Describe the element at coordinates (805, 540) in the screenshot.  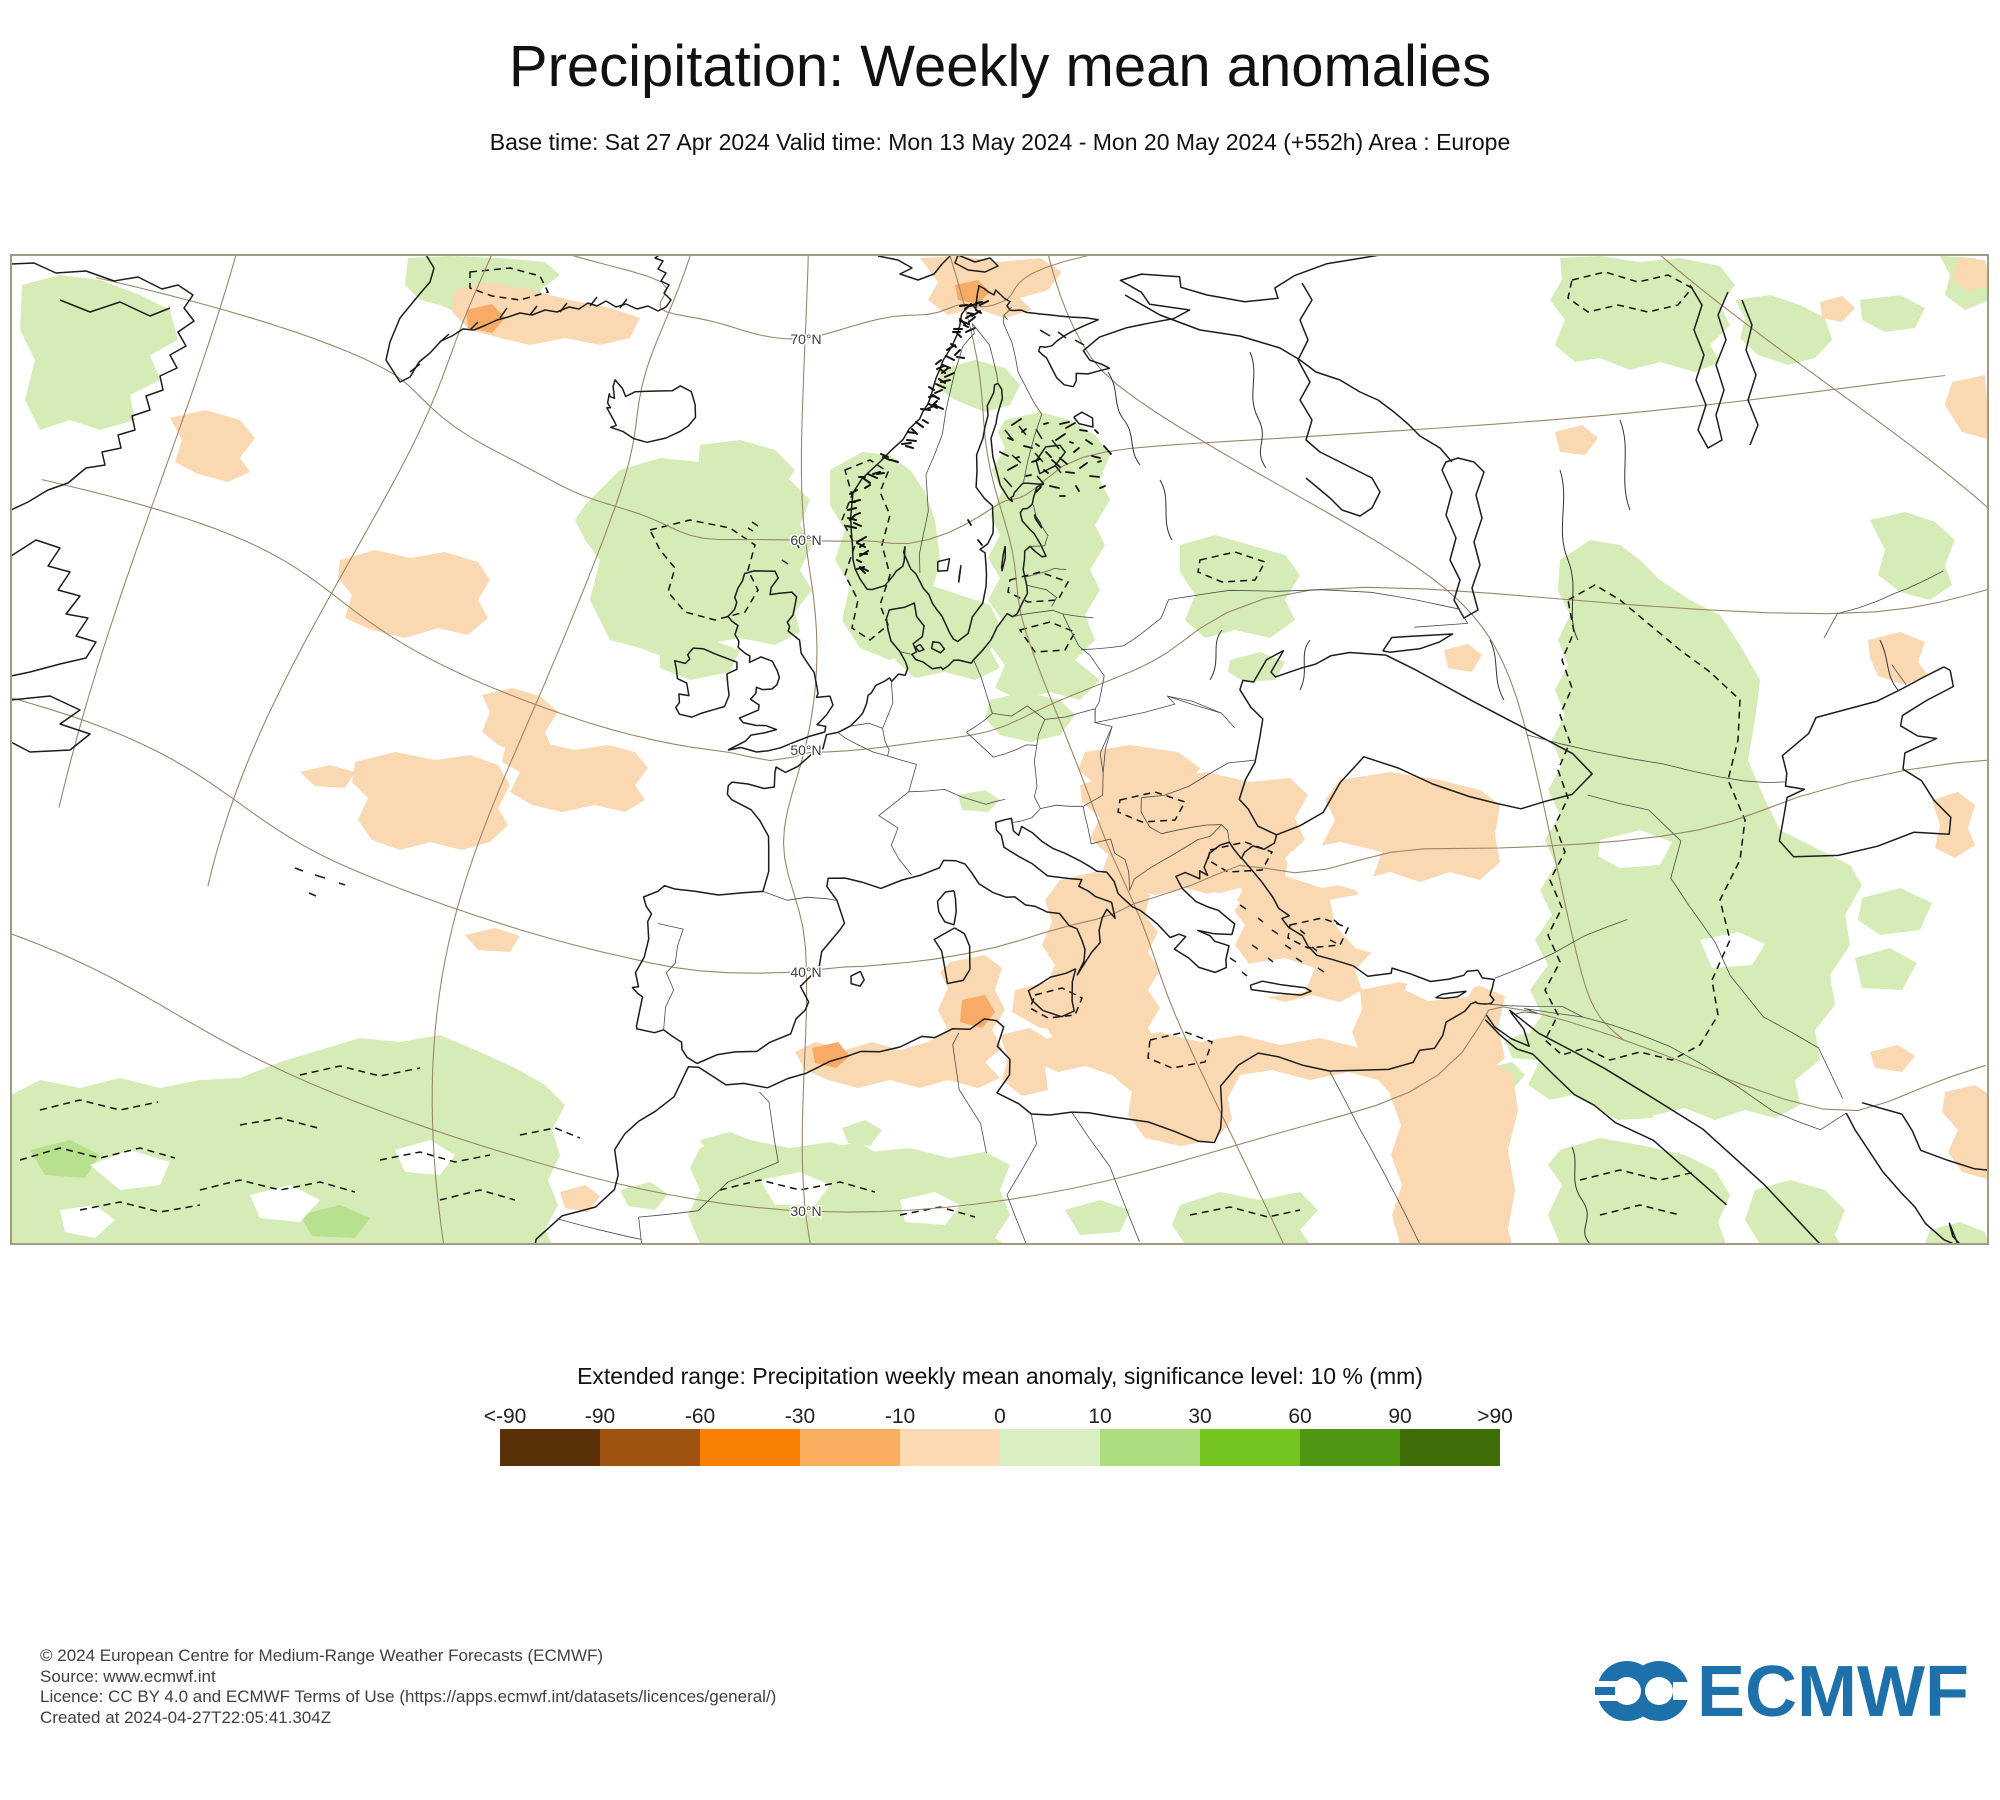
I see `svg-text: 60°N` at that location.